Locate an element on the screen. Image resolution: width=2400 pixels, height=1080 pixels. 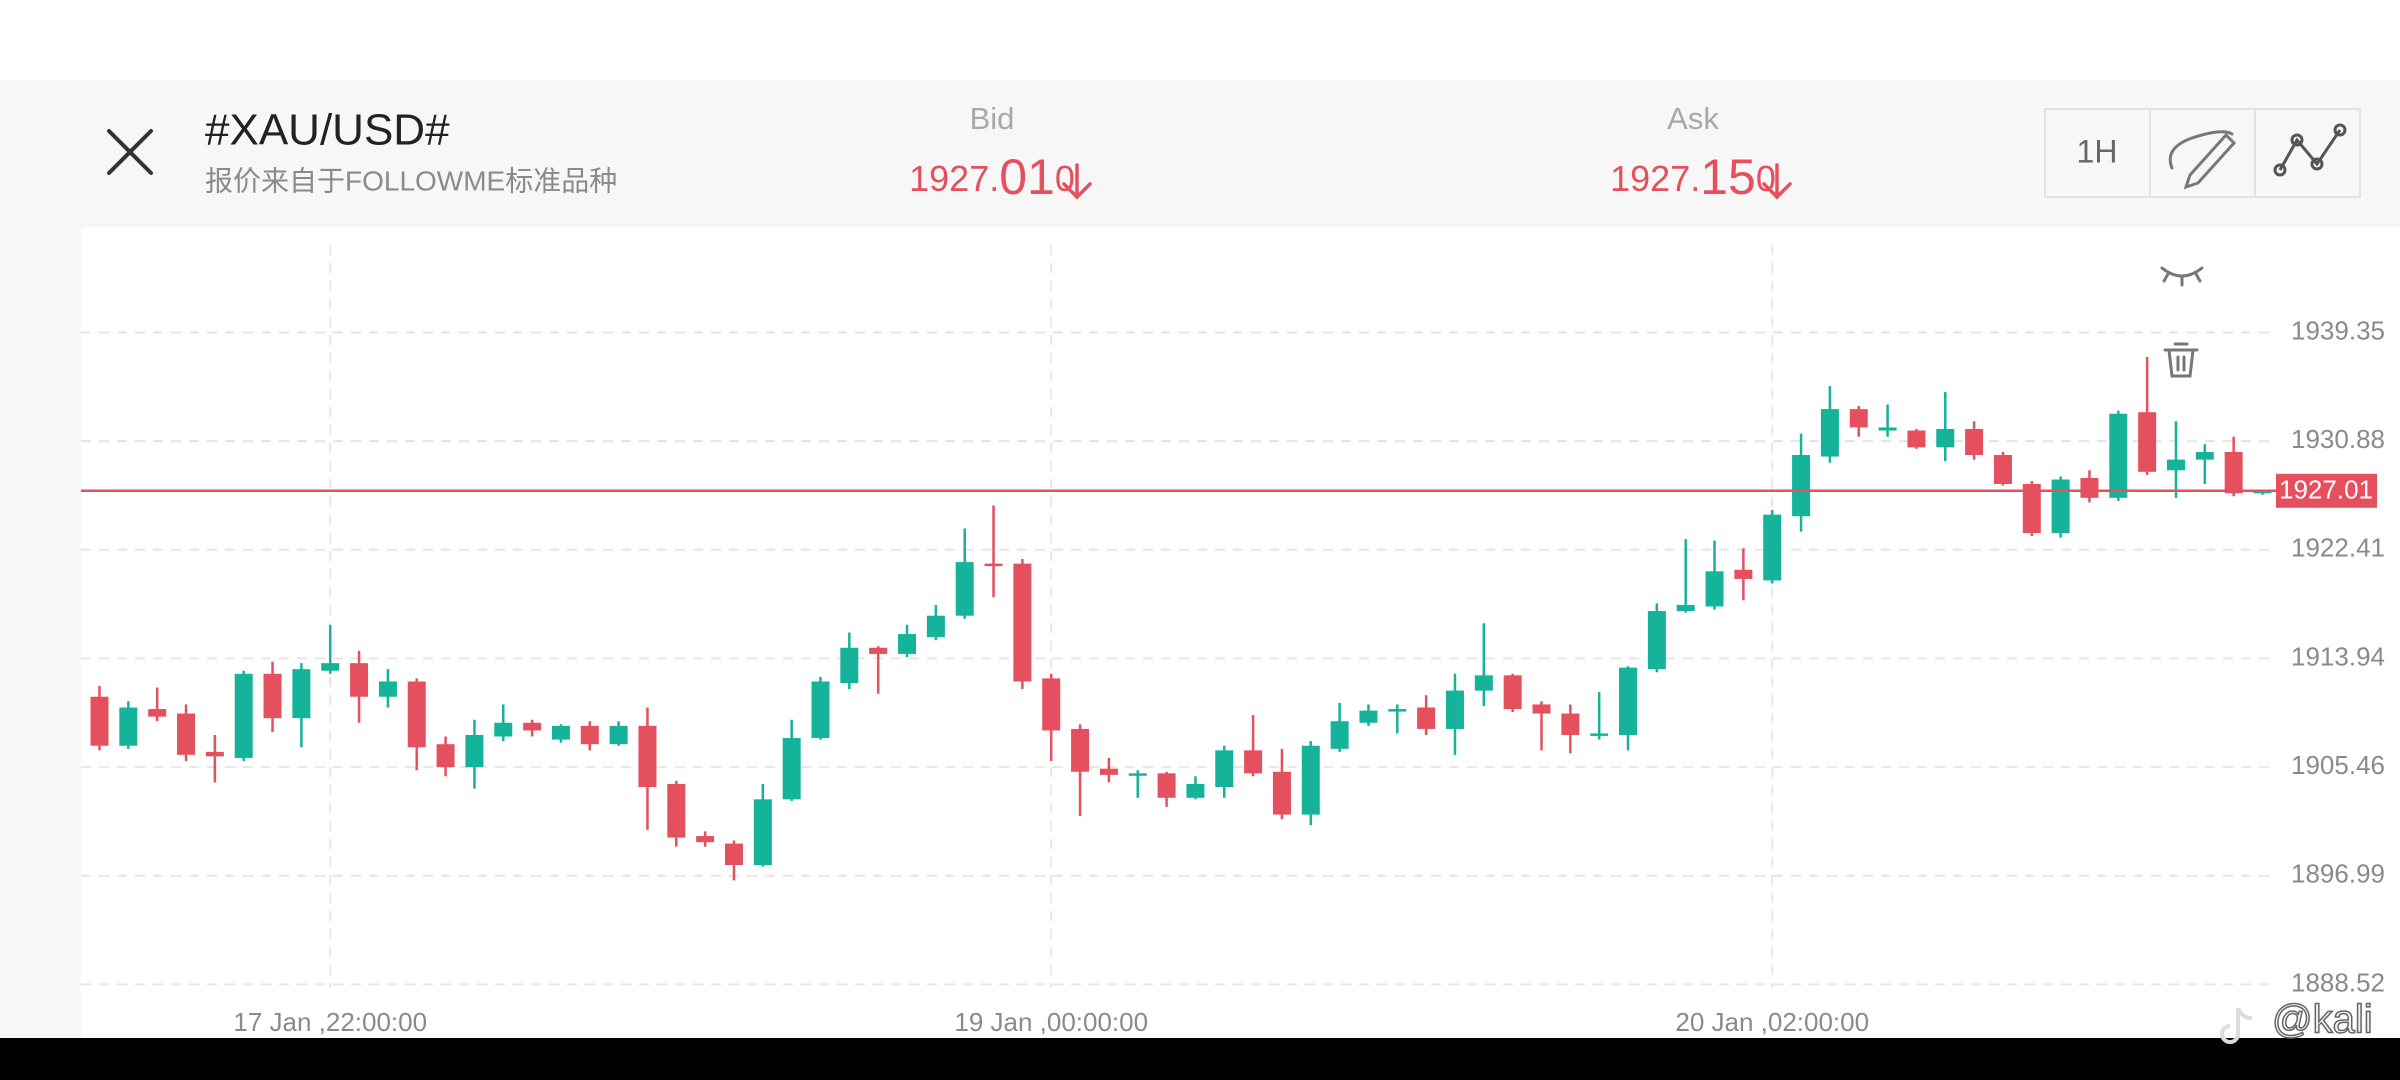
indicator-icon-line is located at coordinates (2310, 150).